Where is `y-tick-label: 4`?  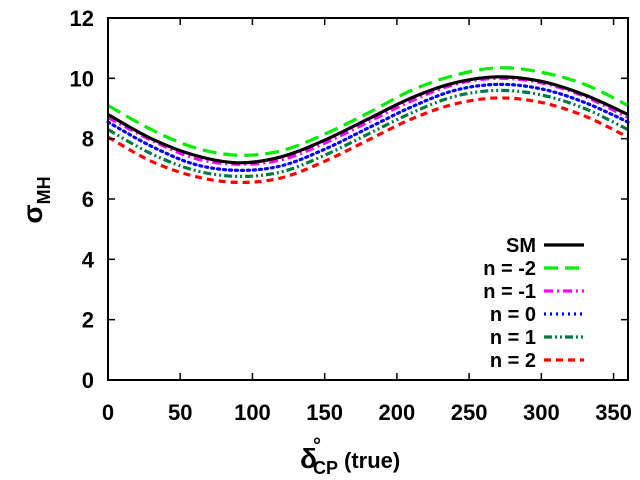 y-tick-label: 4 is located at coordinates (88, 259).